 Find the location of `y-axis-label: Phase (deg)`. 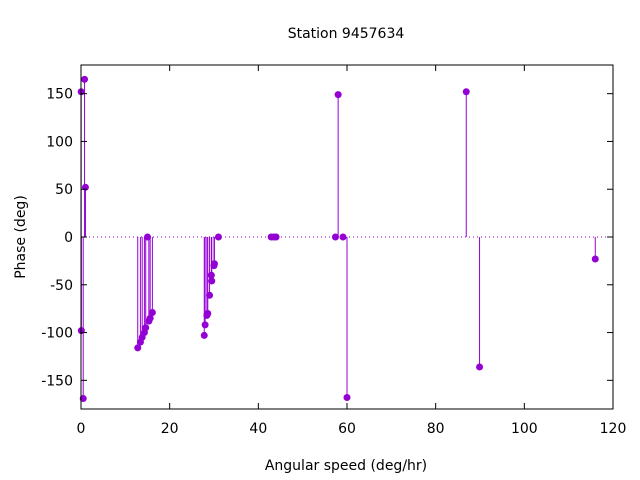

y-axis-label: Phase (deg) is located at coordinates (21, 237).